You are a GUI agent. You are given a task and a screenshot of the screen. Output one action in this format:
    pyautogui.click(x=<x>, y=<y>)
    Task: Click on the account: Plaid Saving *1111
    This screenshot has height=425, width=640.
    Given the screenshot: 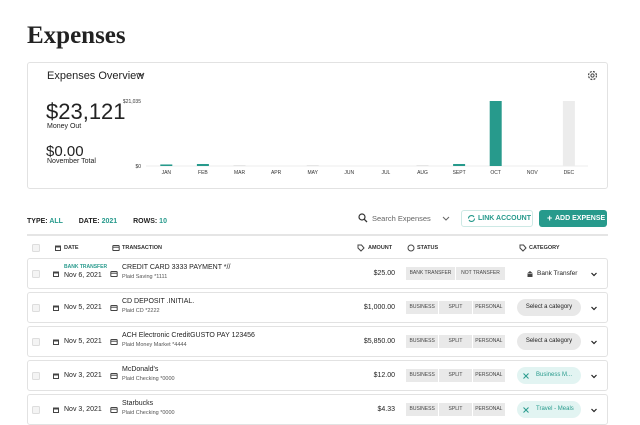 What is the action you would take?
    pyautogui.click(x=145, y=277)
    